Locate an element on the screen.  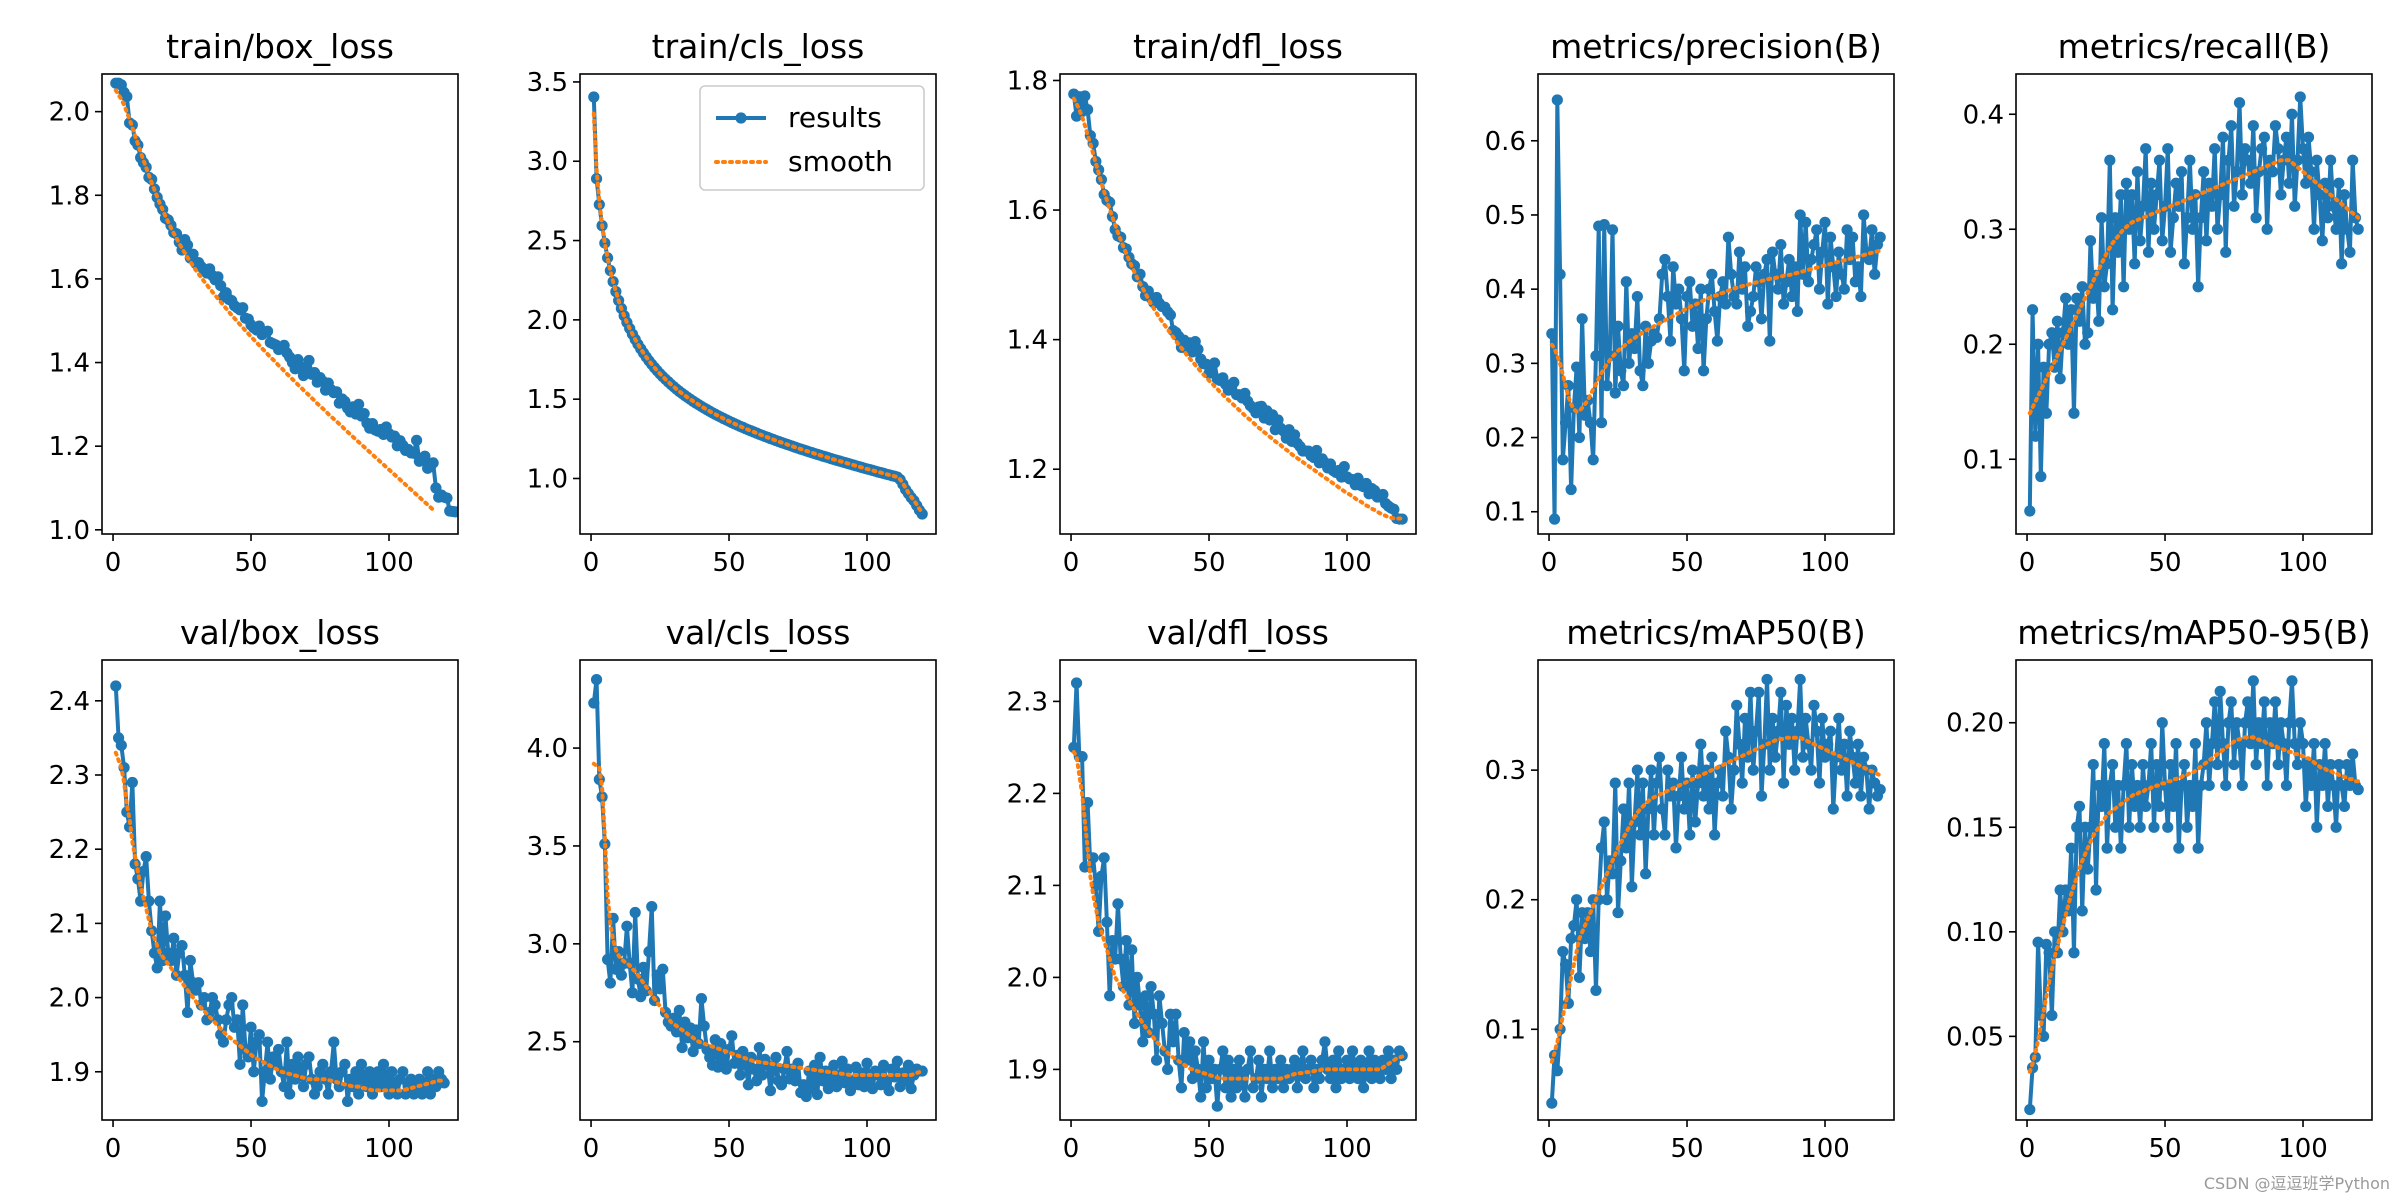
results-line is located at coordinates (1237, 895).